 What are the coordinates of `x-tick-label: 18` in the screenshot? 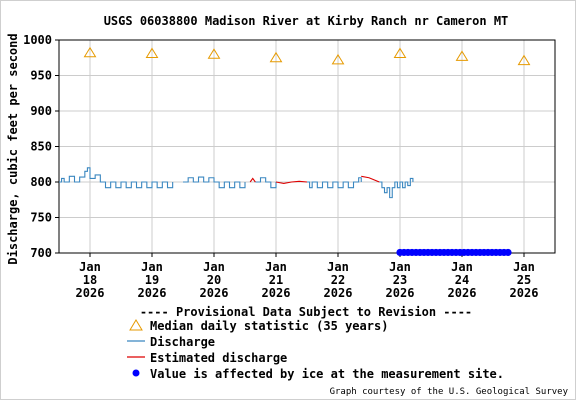 It's located at (90, 280).